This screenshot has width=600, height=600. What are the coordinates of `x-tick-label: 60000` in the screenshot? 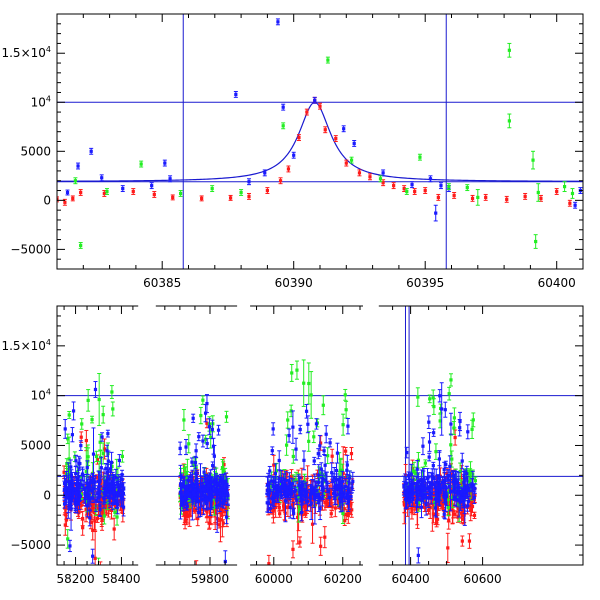 It's located at (274, 579).